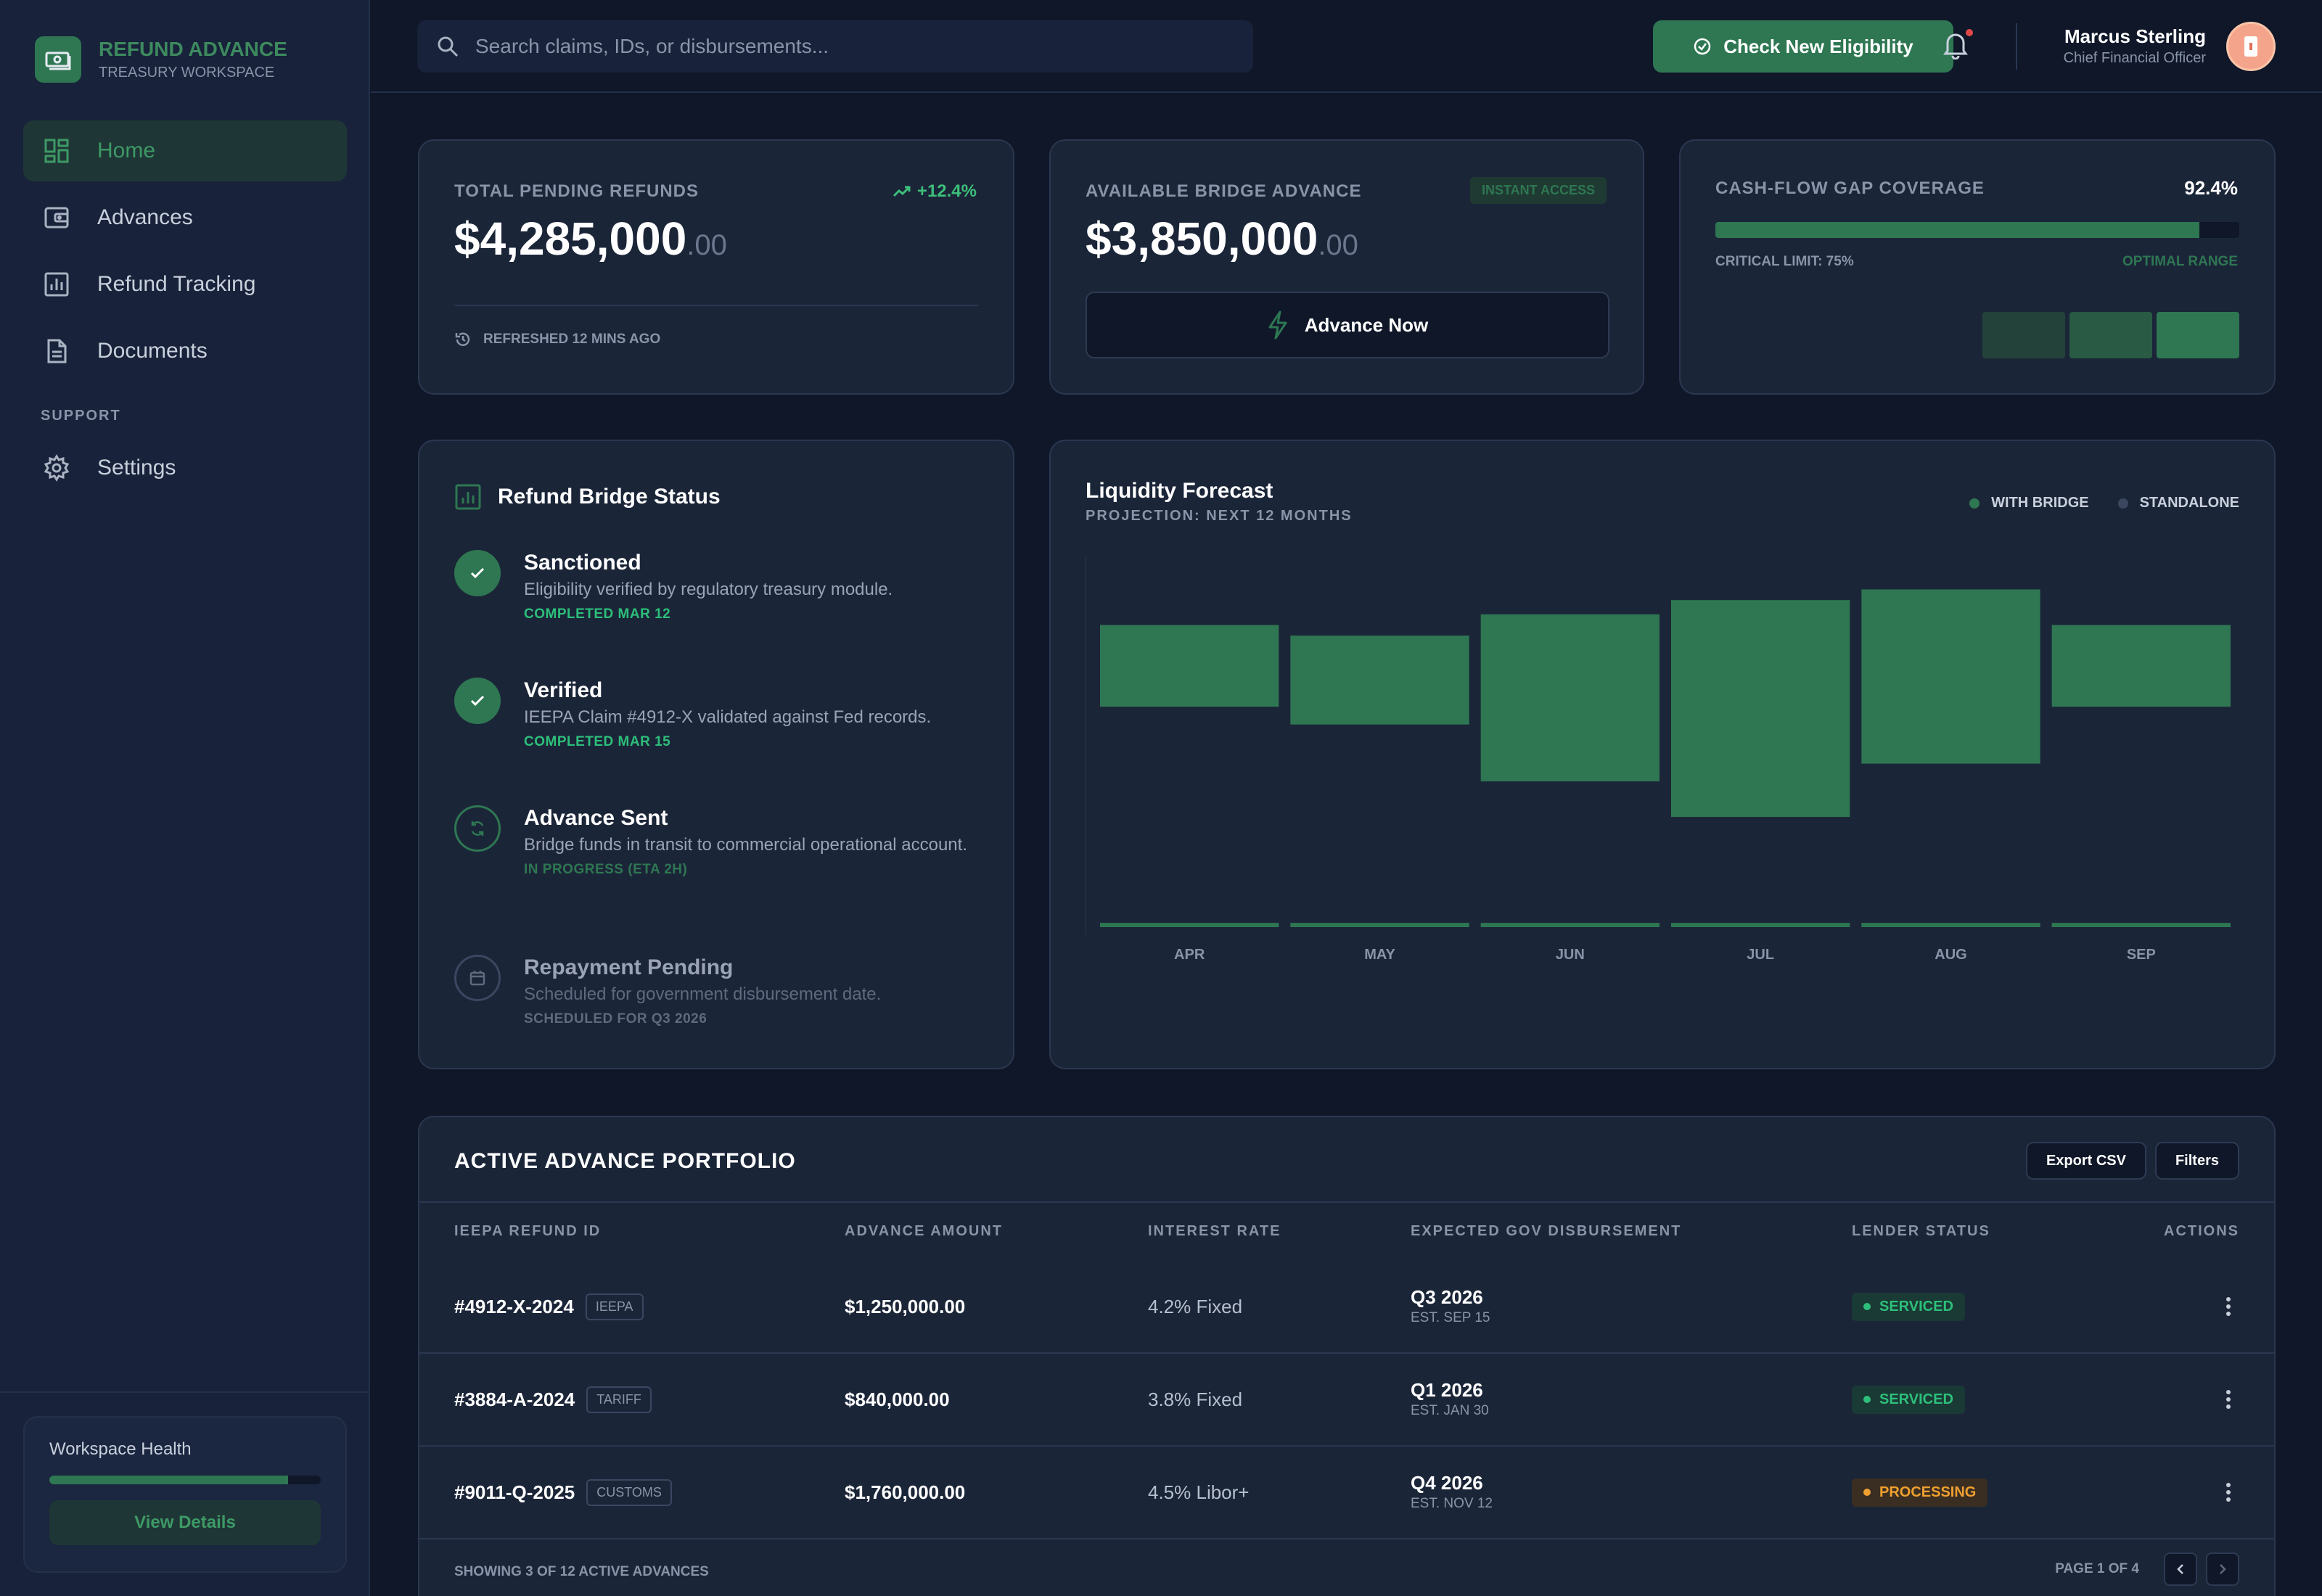  Describe the element at coordinates (2085, 1161) in the screenshot. I see `export-csv-button: Export CSV` at that location.